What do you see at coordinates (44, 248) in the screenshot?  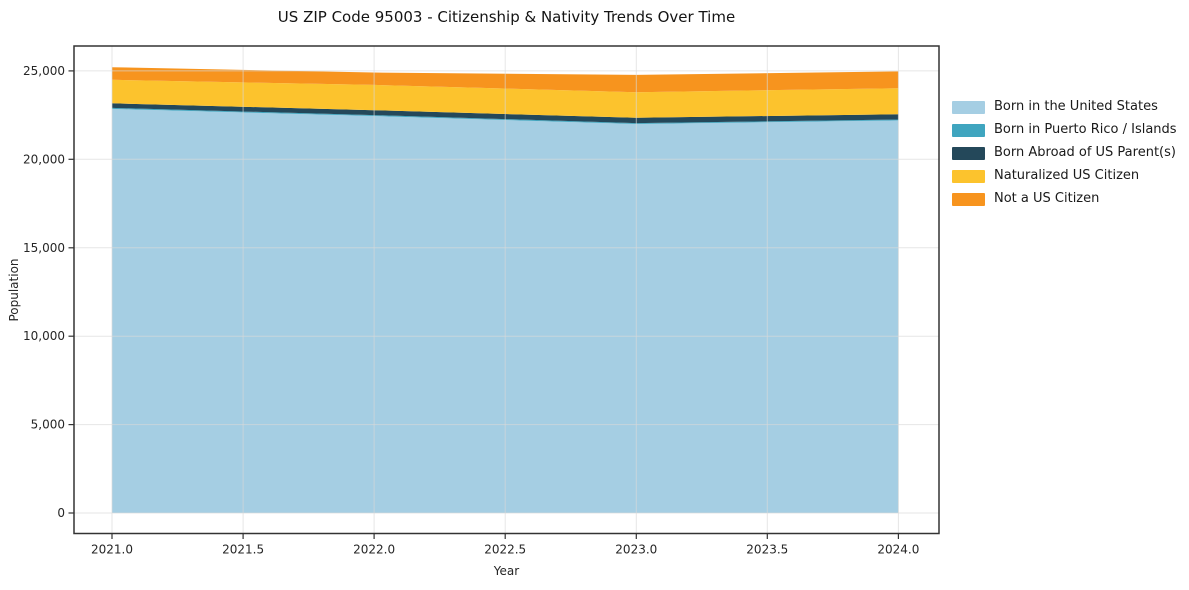 I see `y-tick-label: 15,000` at bounding box center [44, 248].